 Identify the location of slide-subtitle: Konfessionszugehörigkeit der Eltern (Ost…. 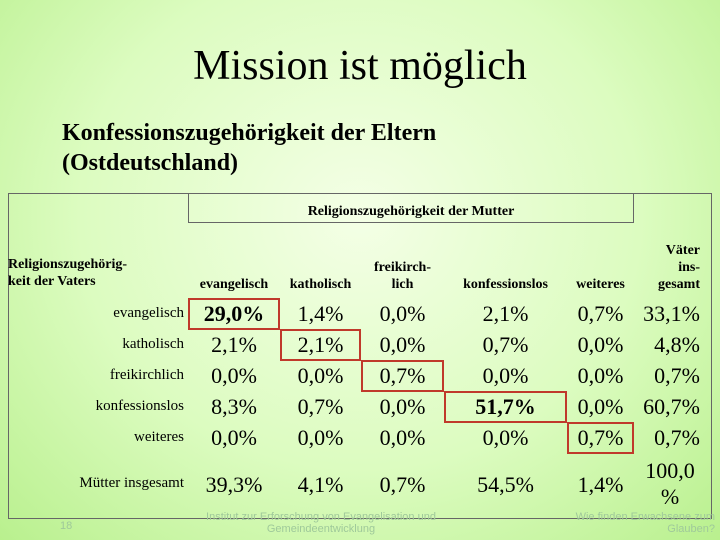
(249, 148).